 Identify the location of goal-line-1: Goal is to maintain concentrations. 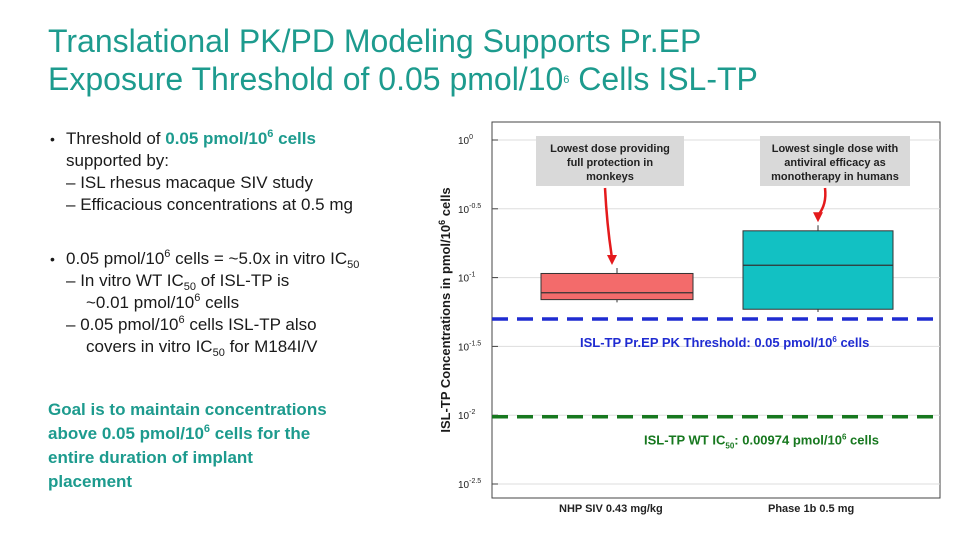
(187, 409).